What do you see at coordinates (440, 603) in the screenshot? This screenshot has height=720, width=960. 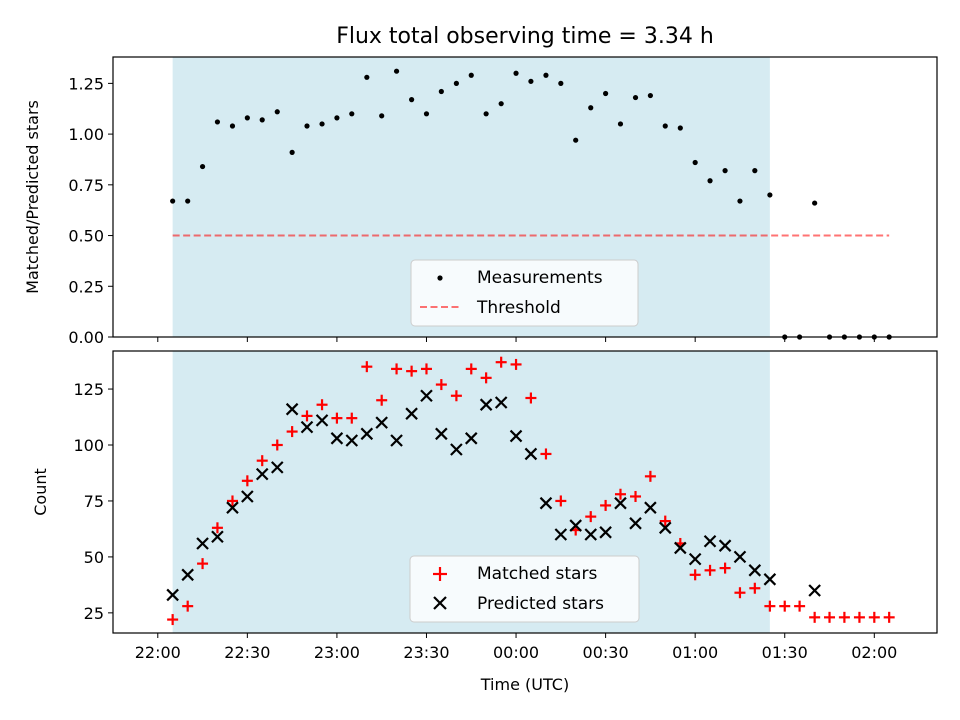 I see `legend-predicted-marker` at bounding box center [440, 603].